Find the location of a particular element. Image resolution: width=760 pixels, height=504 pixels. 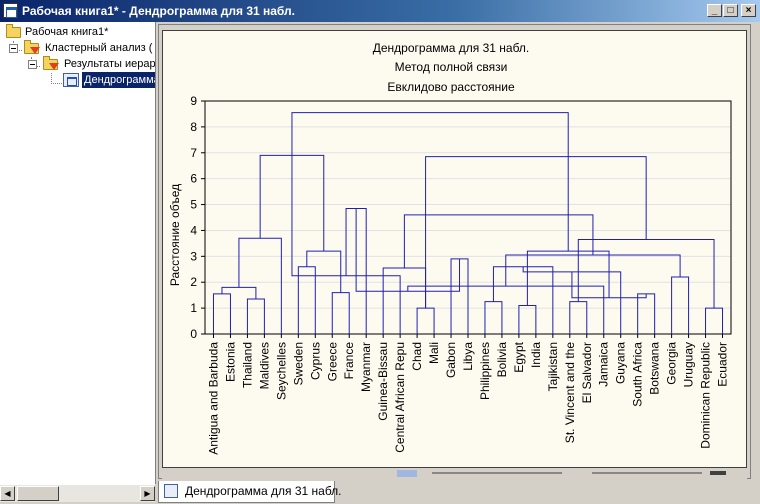

leaf-label: Guinea-Bissau is located at coordinates (383, 381).